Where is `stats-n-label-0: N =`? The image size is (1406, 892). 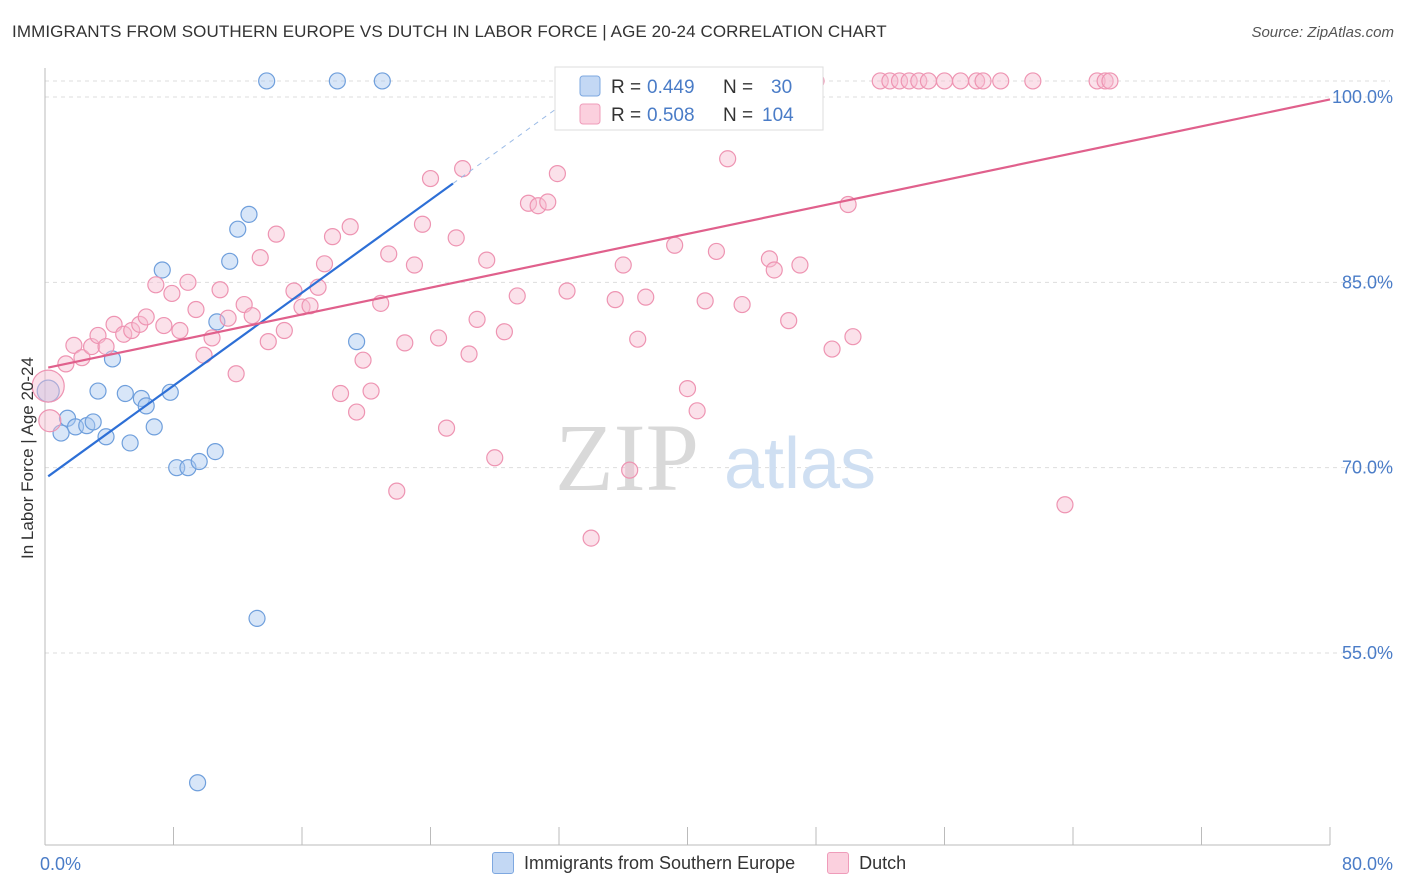 stats-n-label-0: N = is located at coordinates (738, 87).